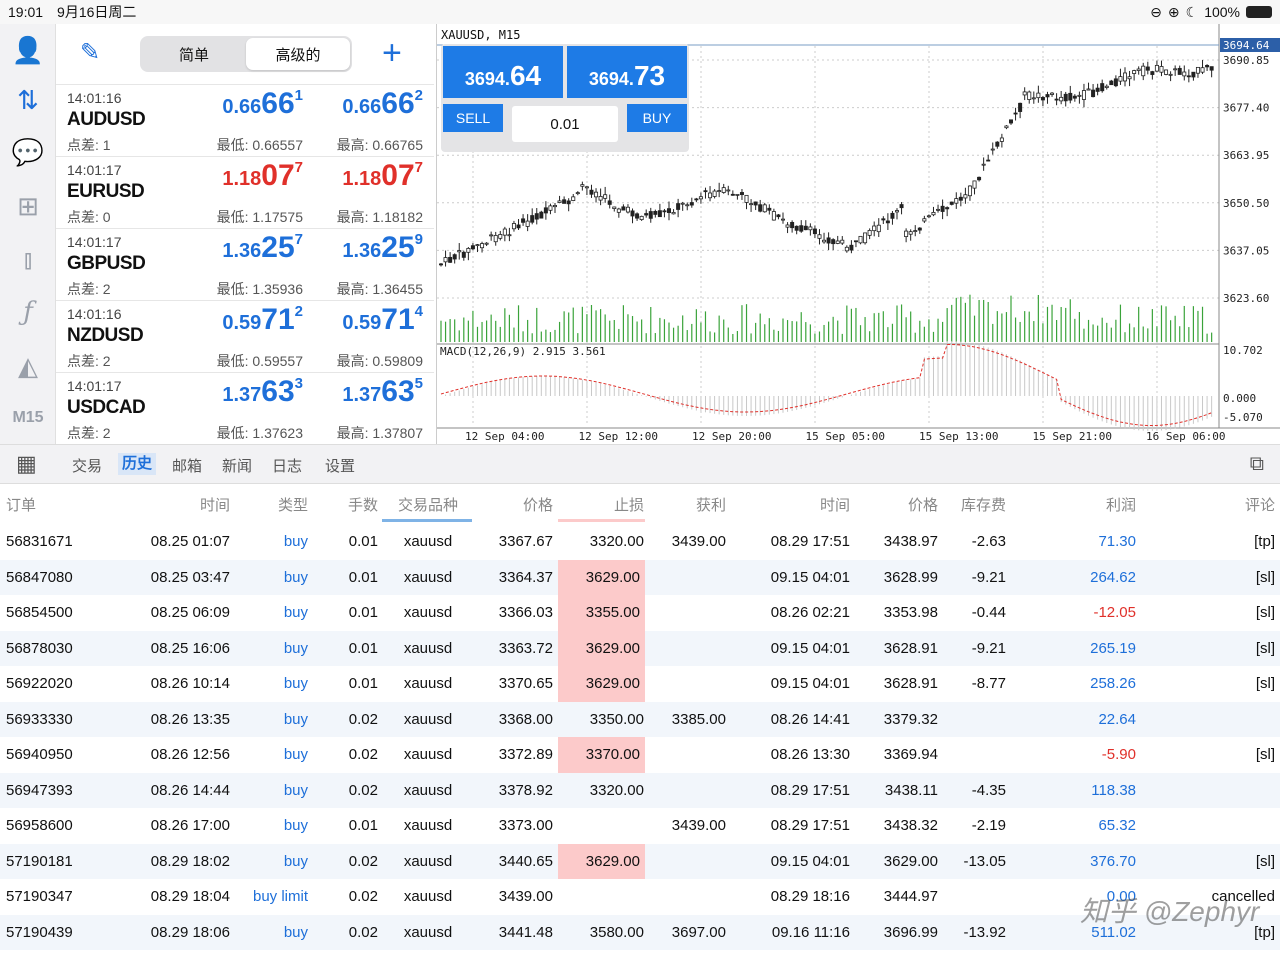  What do you see at coordinates (473, 118) in the screenshot?
I see `sell-label: SELL` at bounding box center [473, 118].